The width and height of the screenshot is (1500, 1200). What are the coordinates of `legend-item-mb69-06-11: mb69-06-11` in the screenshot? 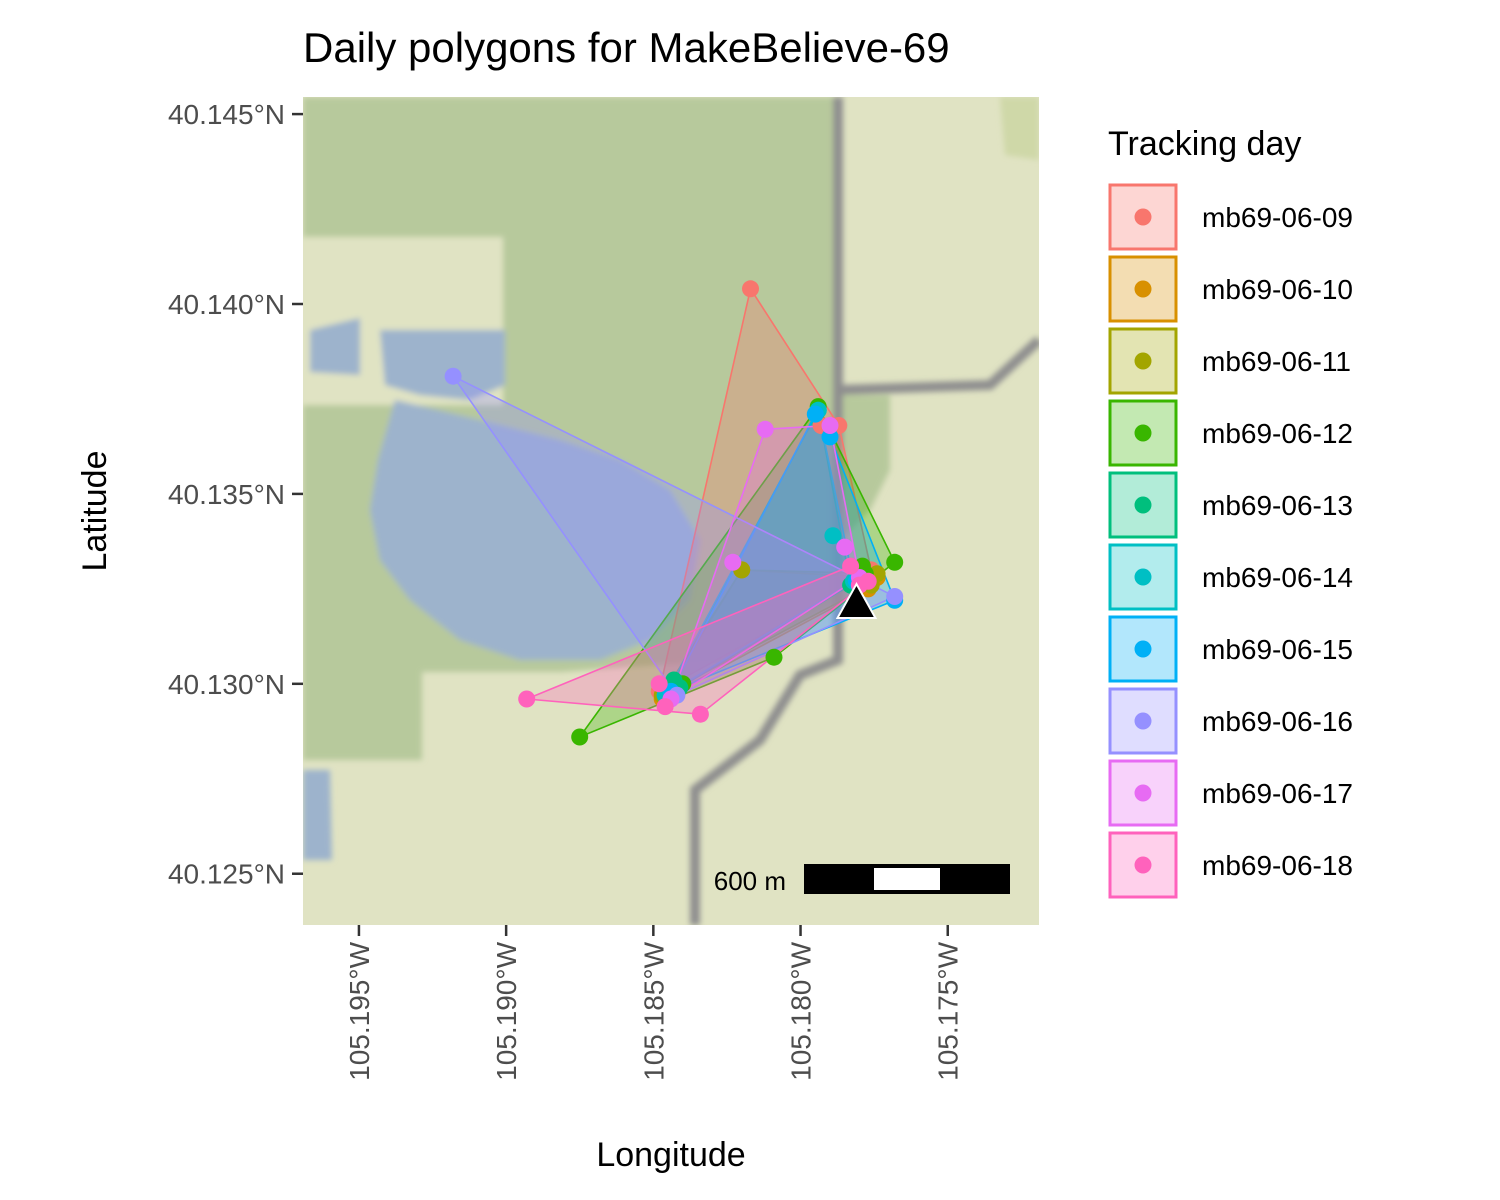 It's located at (1229, 361).